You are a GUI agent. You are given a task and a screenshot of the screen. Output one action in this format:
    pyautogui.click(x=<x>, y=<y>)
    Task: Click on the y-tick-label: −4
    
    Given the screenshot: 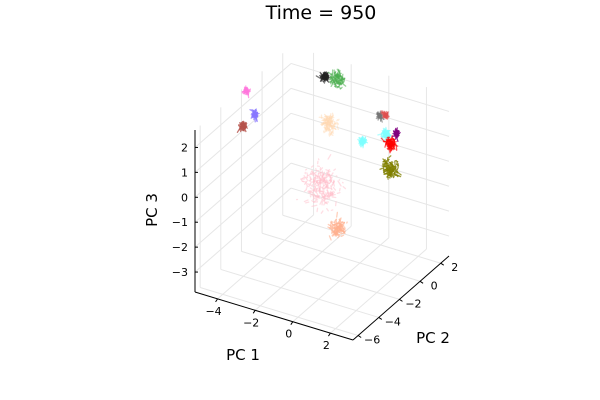 What is the action you would take?
    pyautogui.click(x=393, y=321)
    